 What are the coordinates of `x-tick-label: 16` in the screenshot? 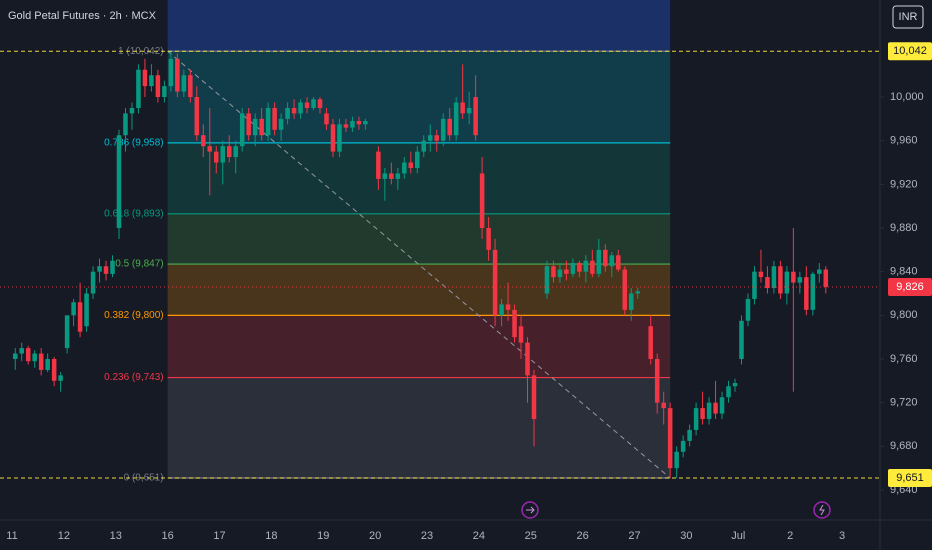 It's located at (168, 536).